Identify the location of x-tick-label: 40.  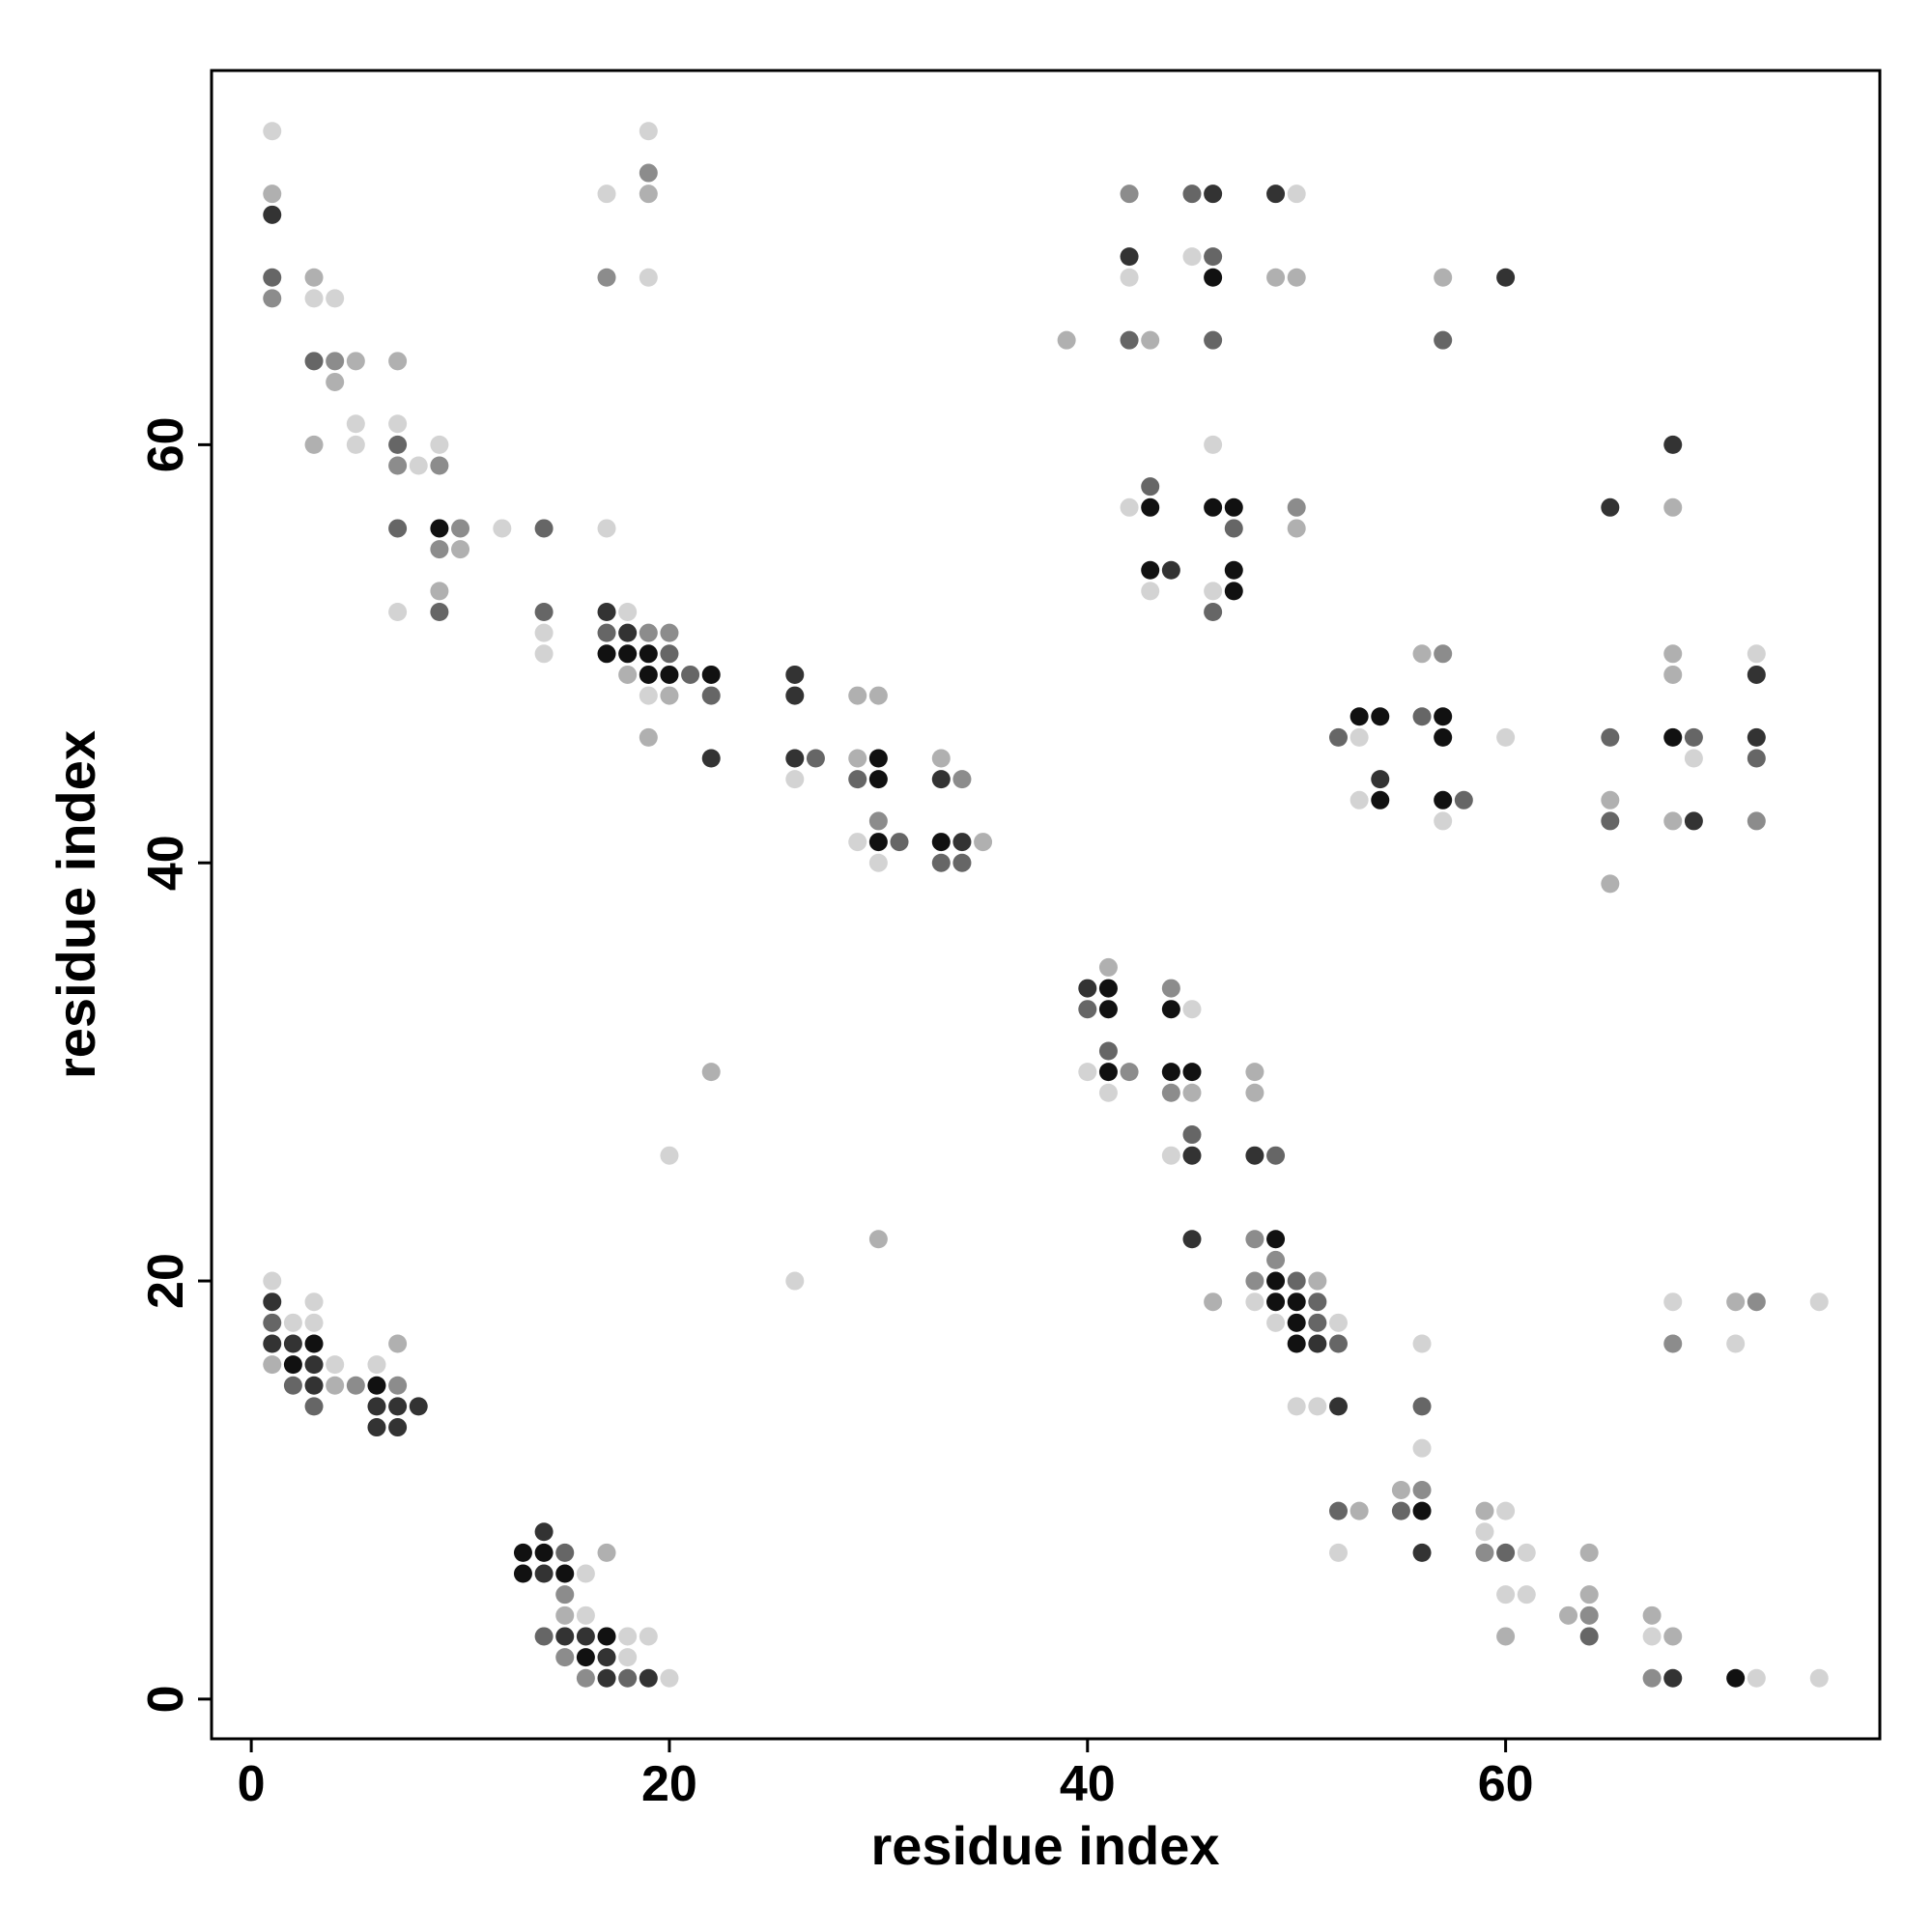
(1088, 1784).